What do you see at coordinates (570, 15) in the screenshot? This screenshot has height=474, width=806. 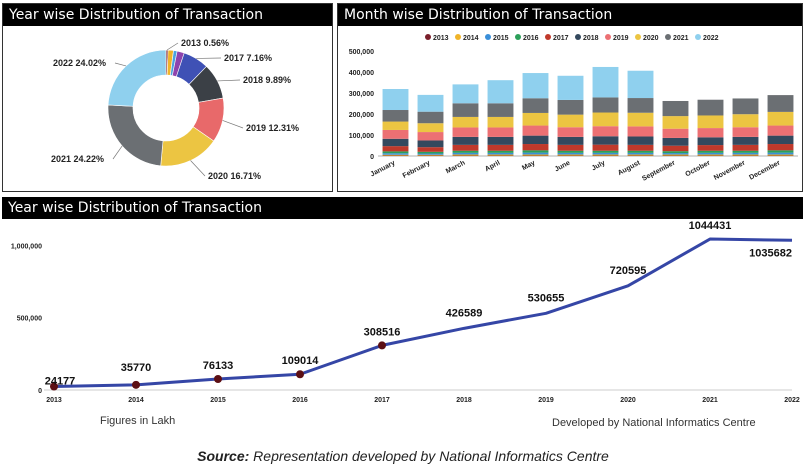 I see `month-panel-title: Month wise Distribution of Transaction` at bounding box center [570, 15].